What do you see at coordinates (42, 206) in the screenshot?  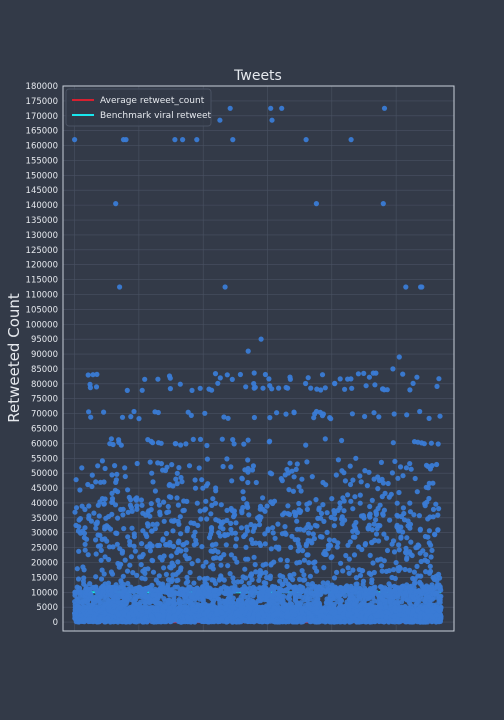 I see `y-tick-label: 140000` at bounding box center [42, 206].